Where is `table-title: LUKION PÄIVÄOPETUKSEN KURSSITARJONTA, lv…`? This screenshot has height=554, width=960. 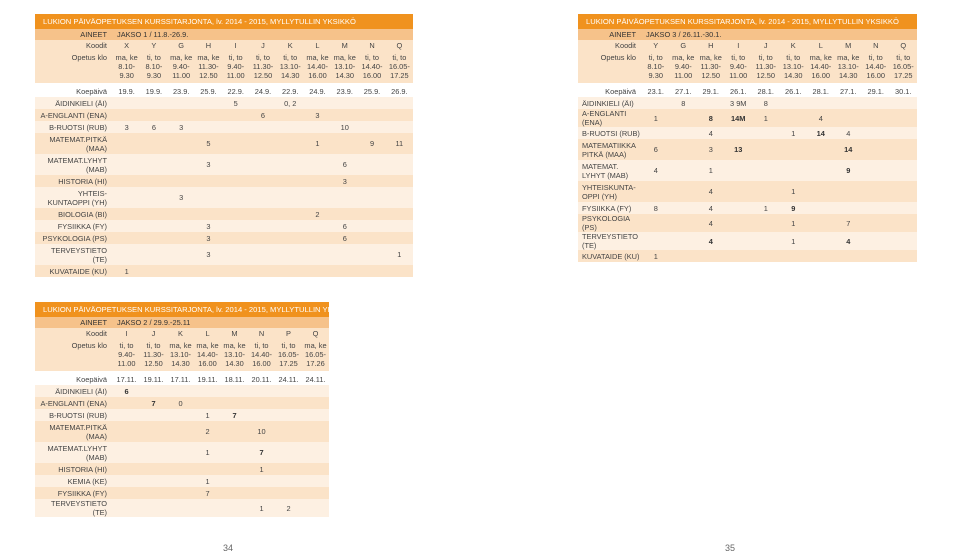 table-title: LUKION PÄIVÄOPETUKSEN KURSSITARJONTA, lv… is located at coordinates (224, 21).